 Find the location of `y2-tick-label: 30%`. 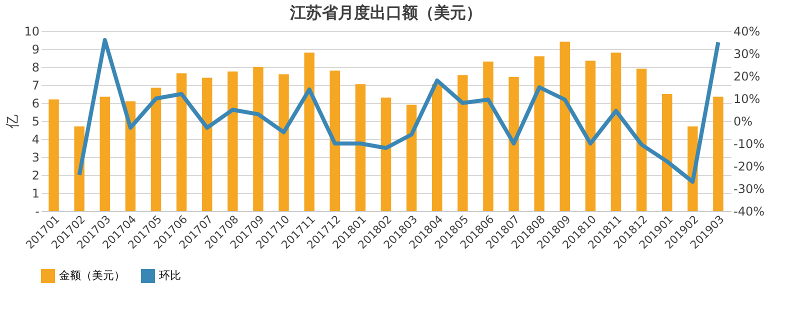

y2-tick-label: 30% is located at coordinates (747, 54).